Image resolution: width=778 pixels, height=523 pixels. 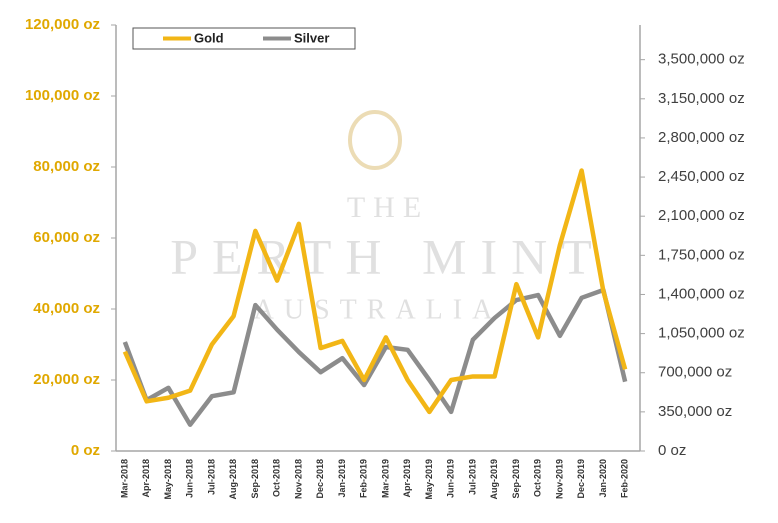 What do you see at coordinates (244, 38) in the screenshot?
I see `legend-box` at bounding box center [244, 38].